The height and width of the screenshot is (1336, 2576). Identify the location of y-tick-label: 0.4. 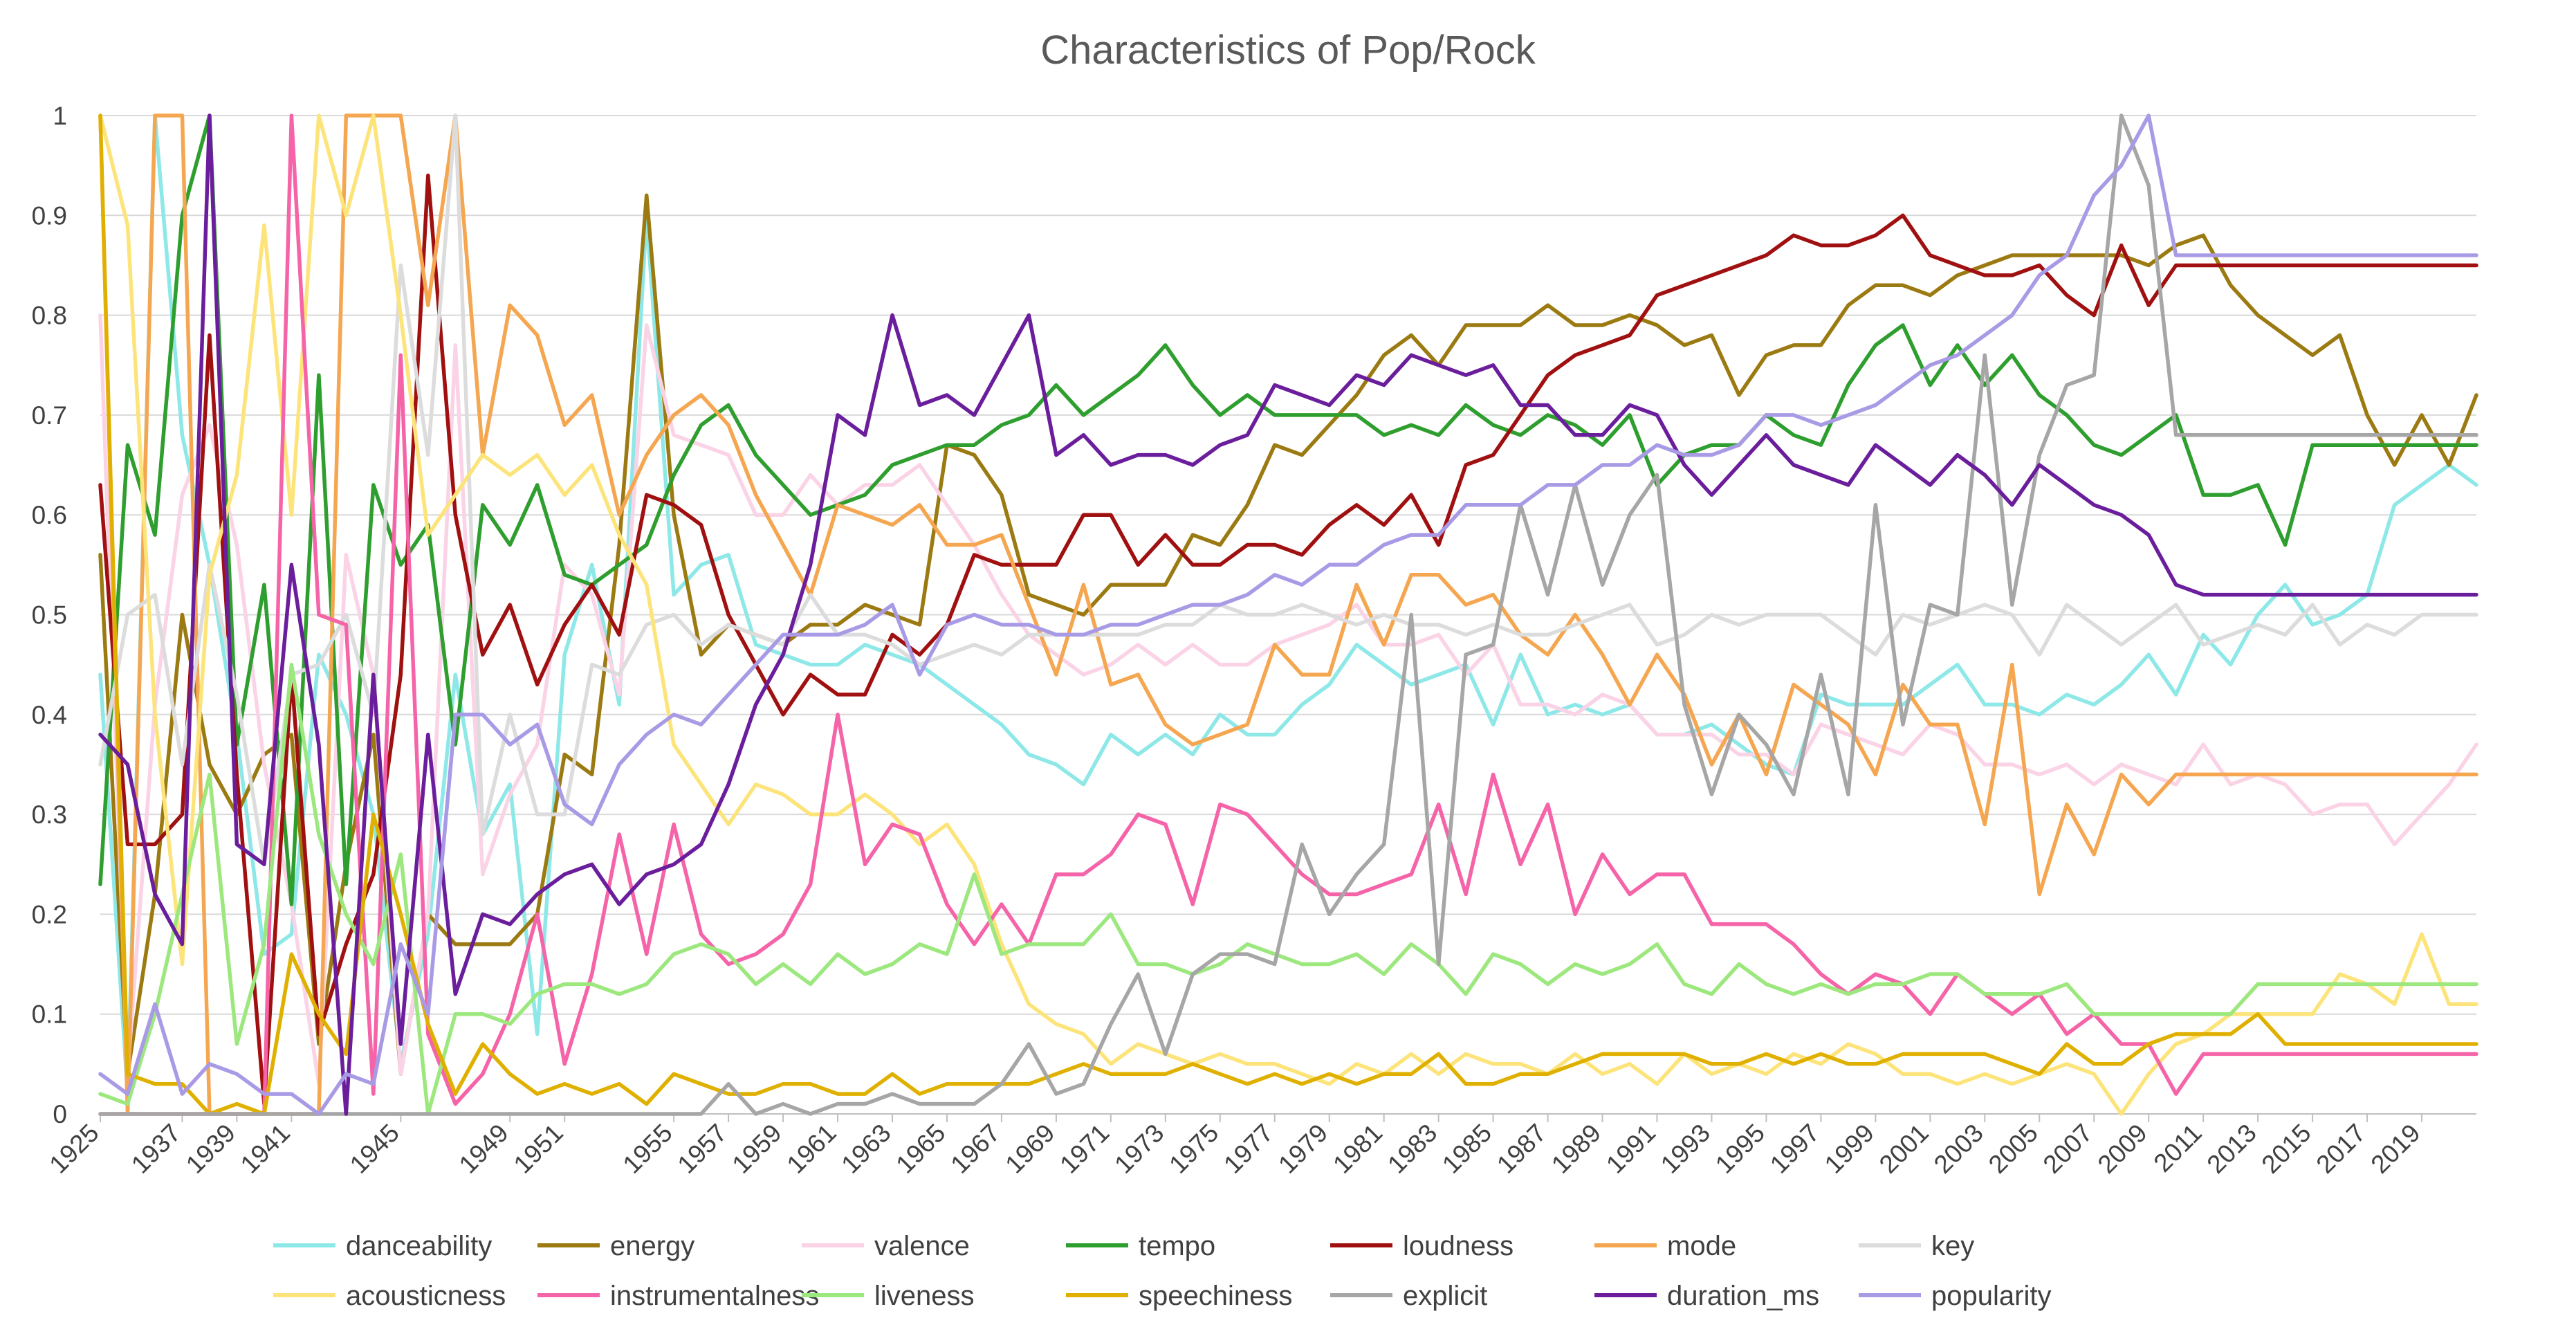
(49, 715).